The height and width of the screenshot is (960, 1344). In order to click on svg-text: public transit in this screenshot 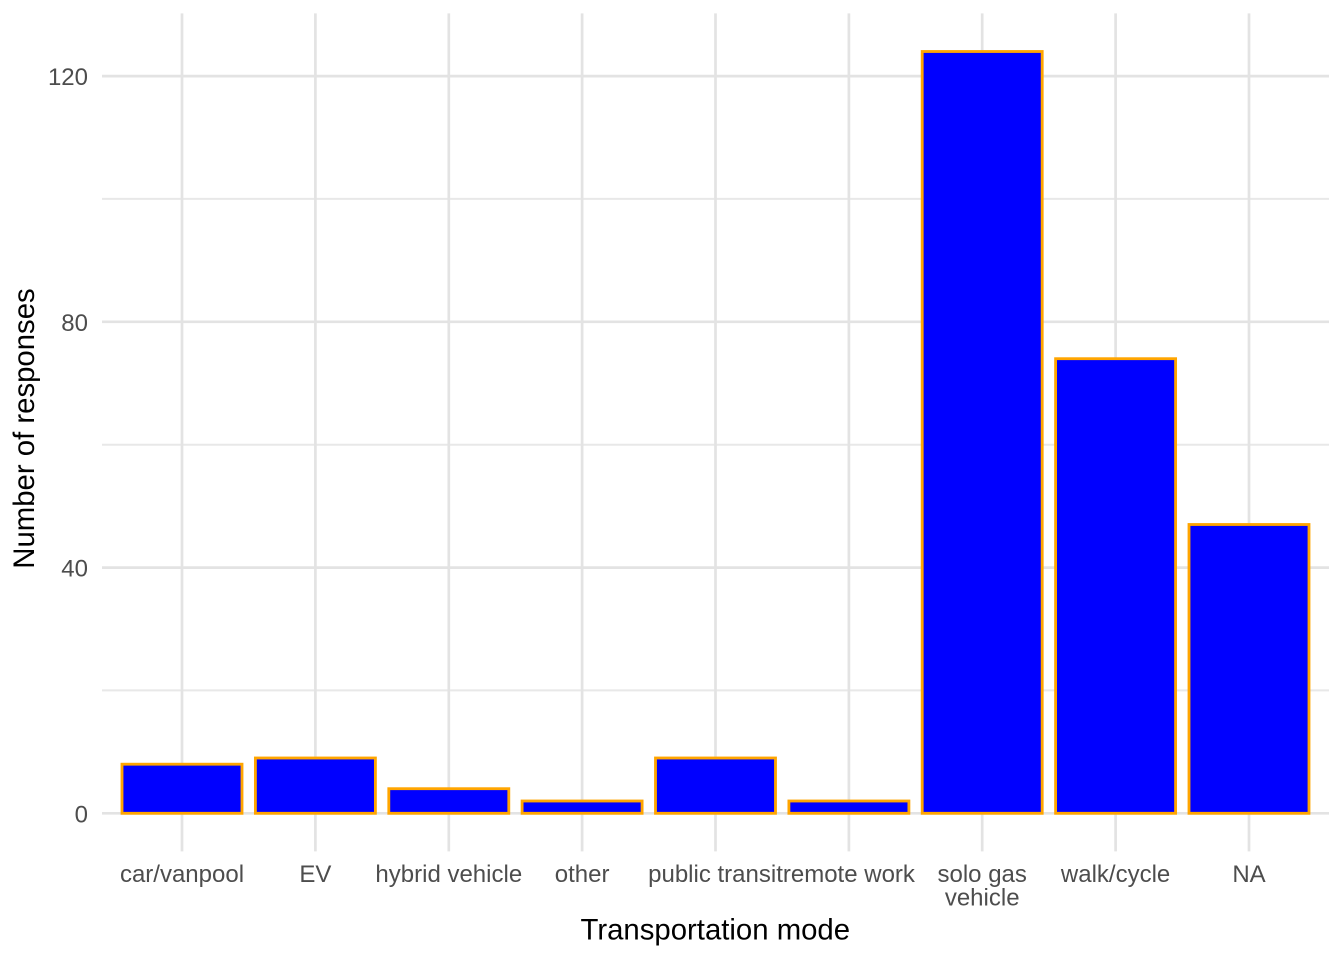, I will do `click(715, 874)`.